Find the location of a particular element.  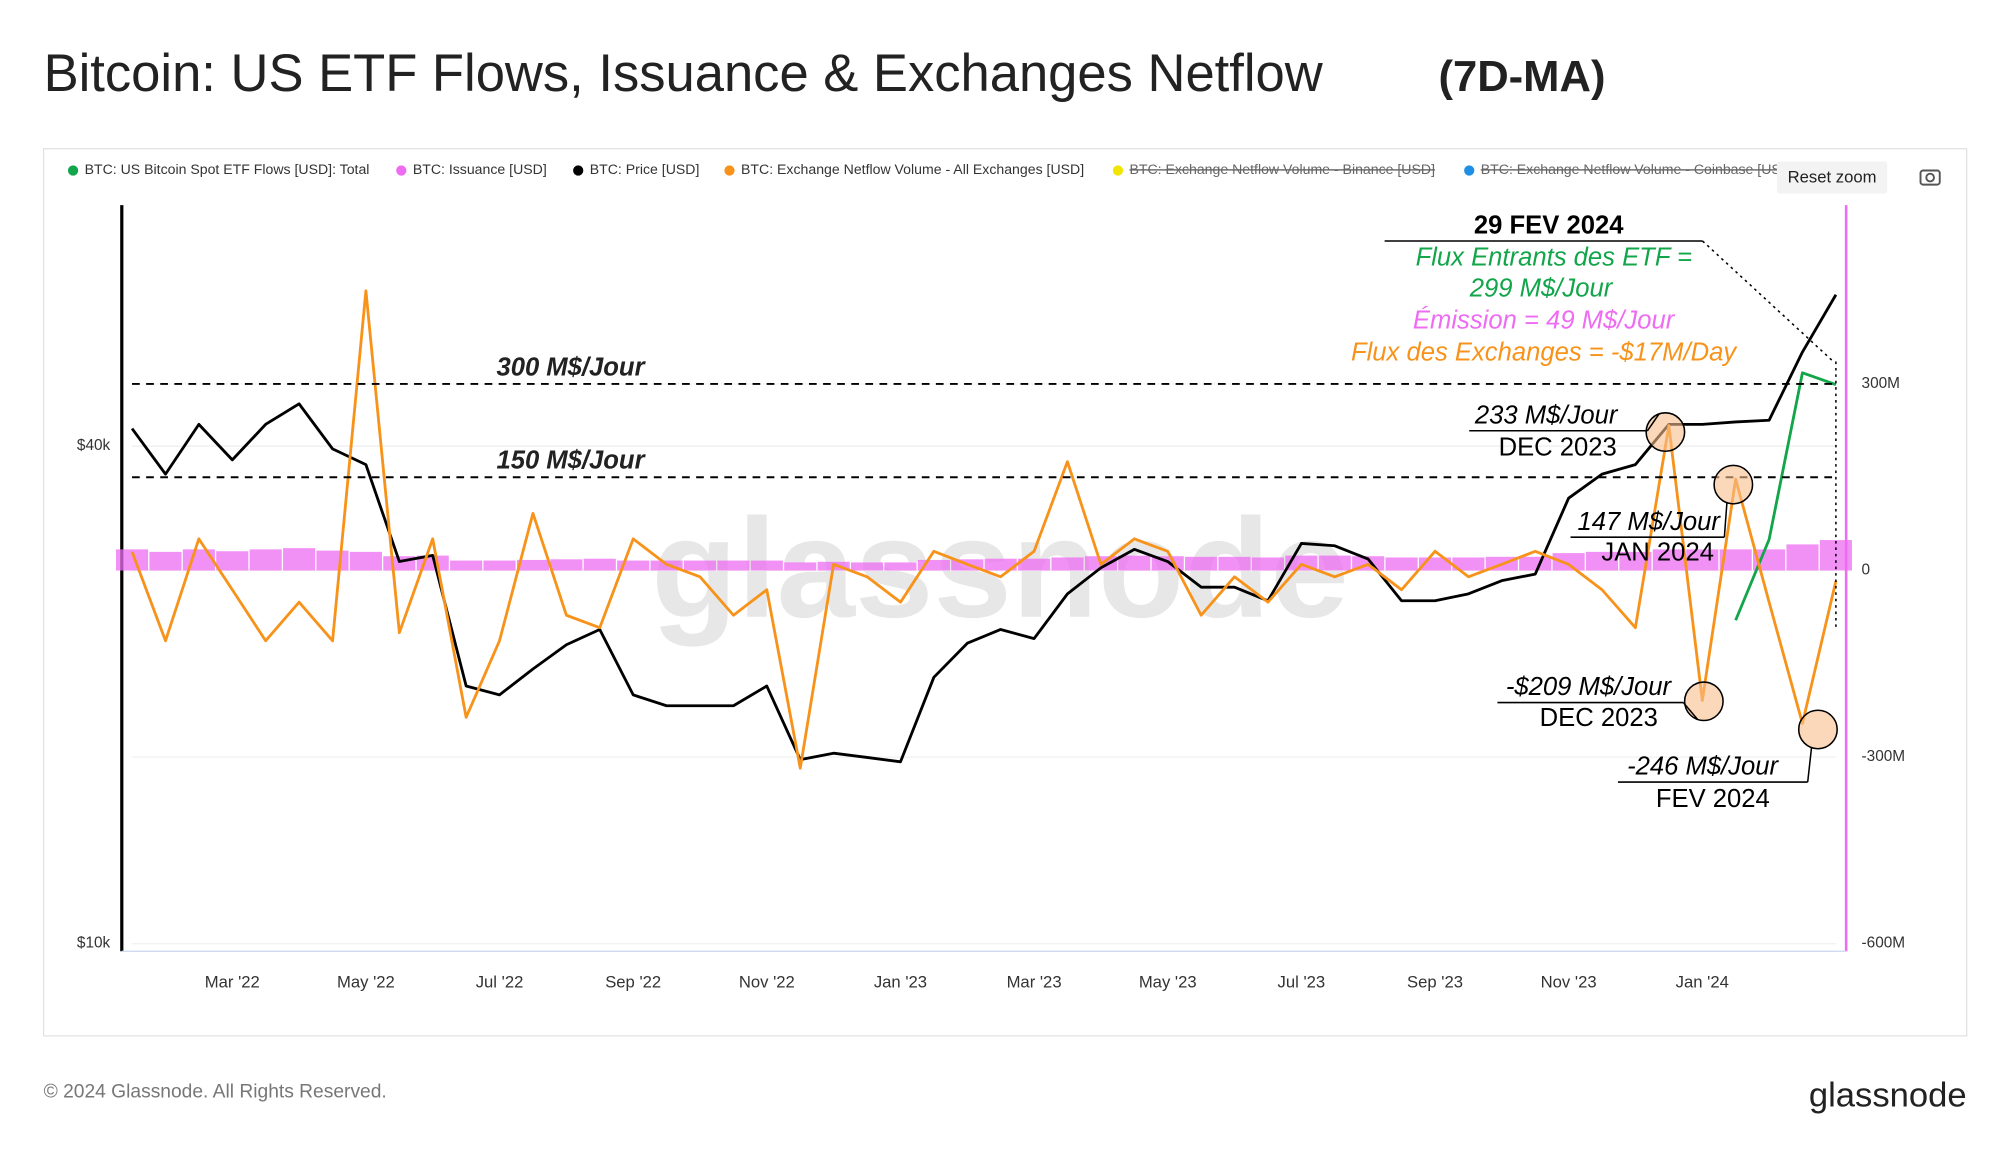

x-tick-label: Jan '23 is located at coordinates (900, 982).